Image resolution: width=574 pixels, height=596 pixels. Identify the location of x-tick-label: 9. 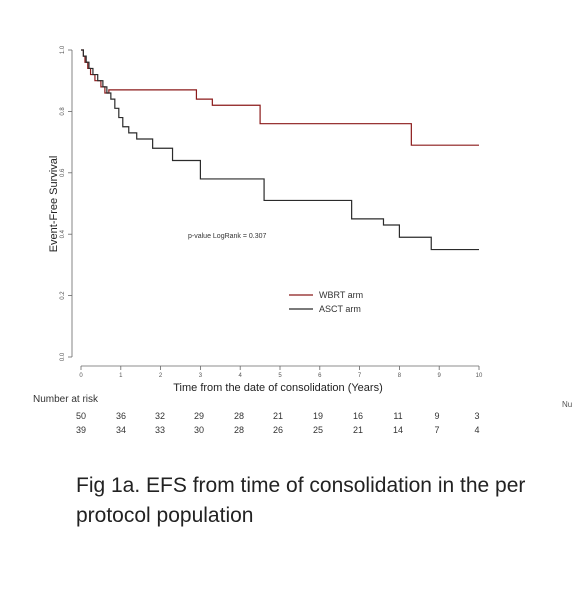
(440, 376).